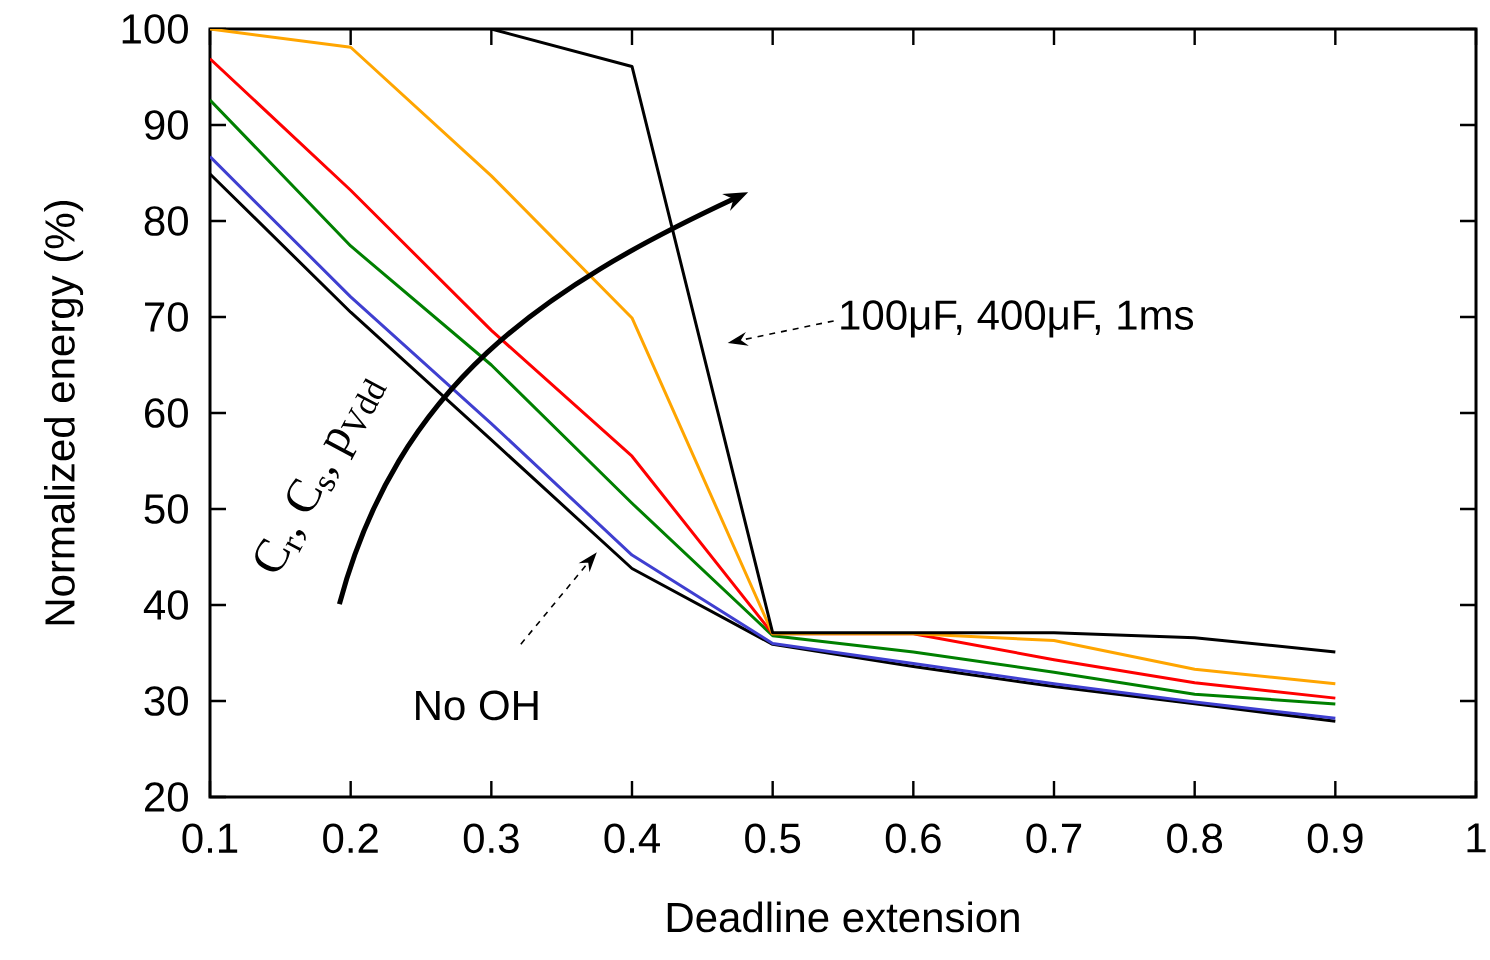  What do you see at coordinates (843, 917) in the screenshot?
I see `x-axis-title: Deadline extension` at bounding box center [843, 917].